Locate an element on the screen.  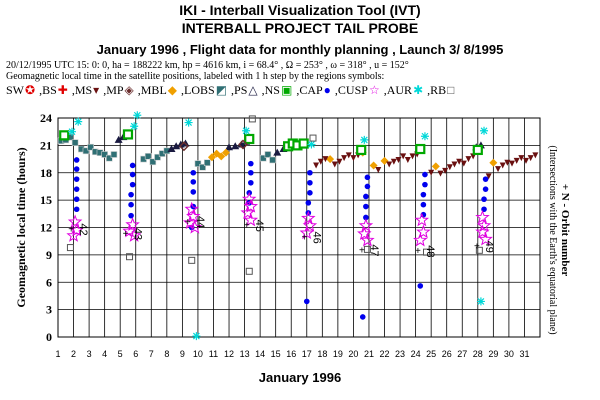
x-tick-label: 12 is located at coordinates (229, 354).